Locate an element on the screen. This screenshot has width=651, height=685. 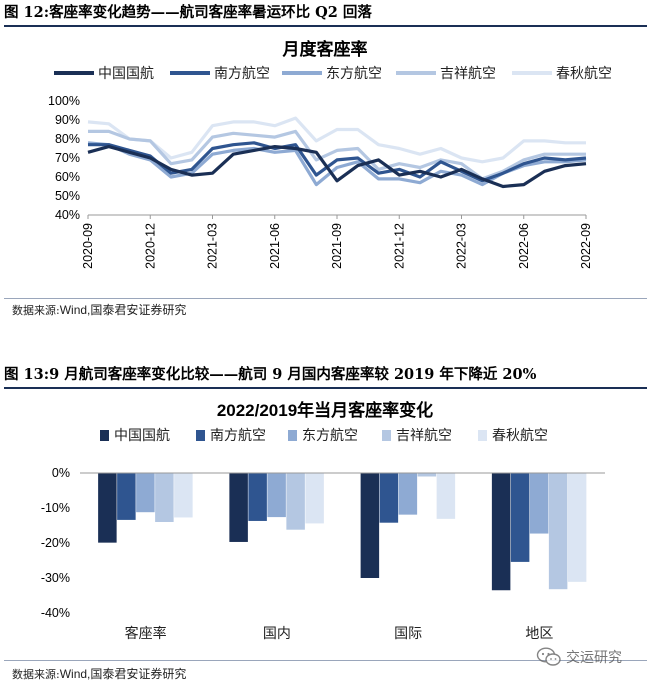
x-tick-label: 2020-09 is located at coordinates (88, 246).